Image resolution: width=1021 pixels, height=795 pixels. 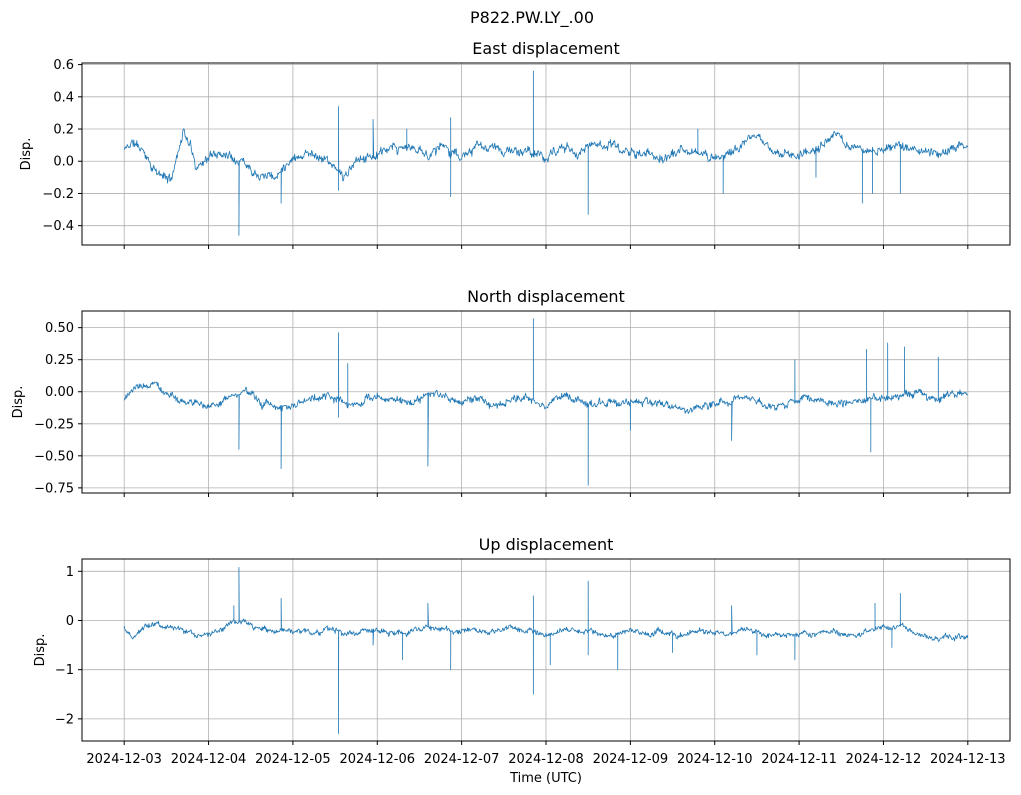 I want to click on y-tick-label: 0.2, so click(x=63, y=130).